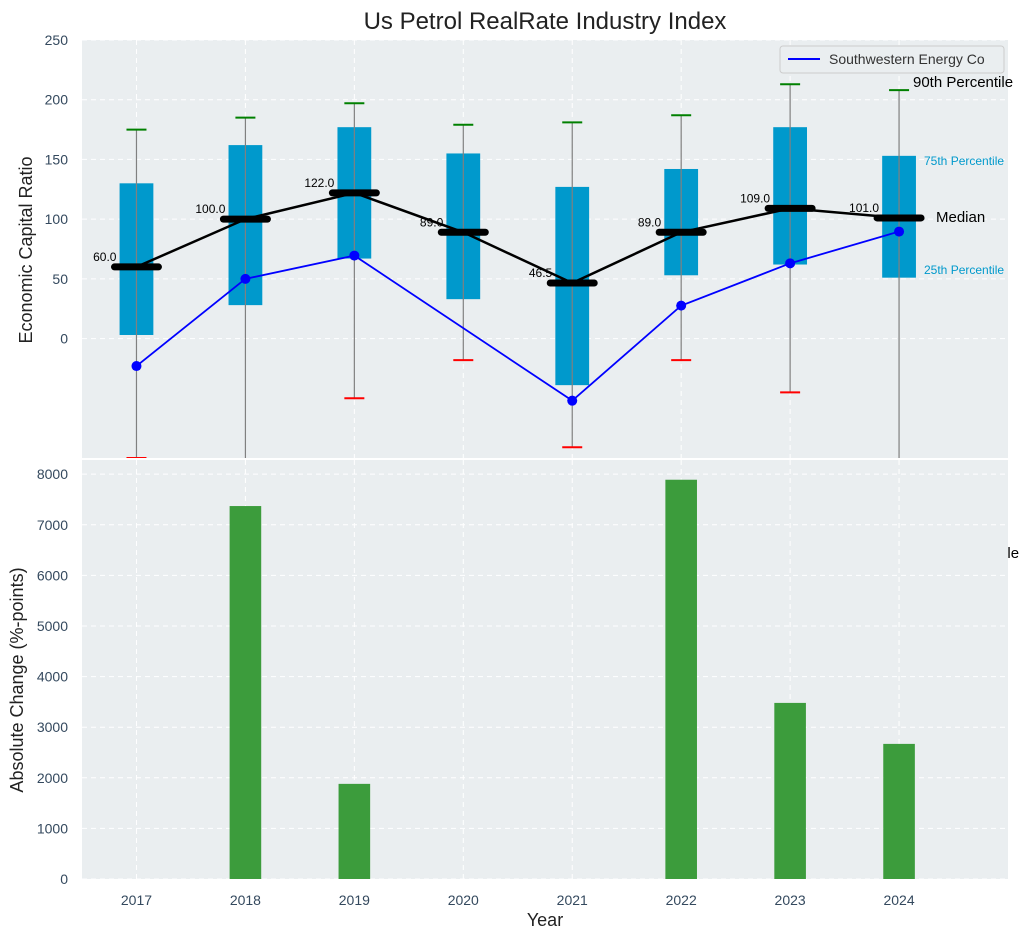  What do you see at coordinates (354, 255) in the screenshot?
I see `series-point-2019` at bounding box center [354, 255].